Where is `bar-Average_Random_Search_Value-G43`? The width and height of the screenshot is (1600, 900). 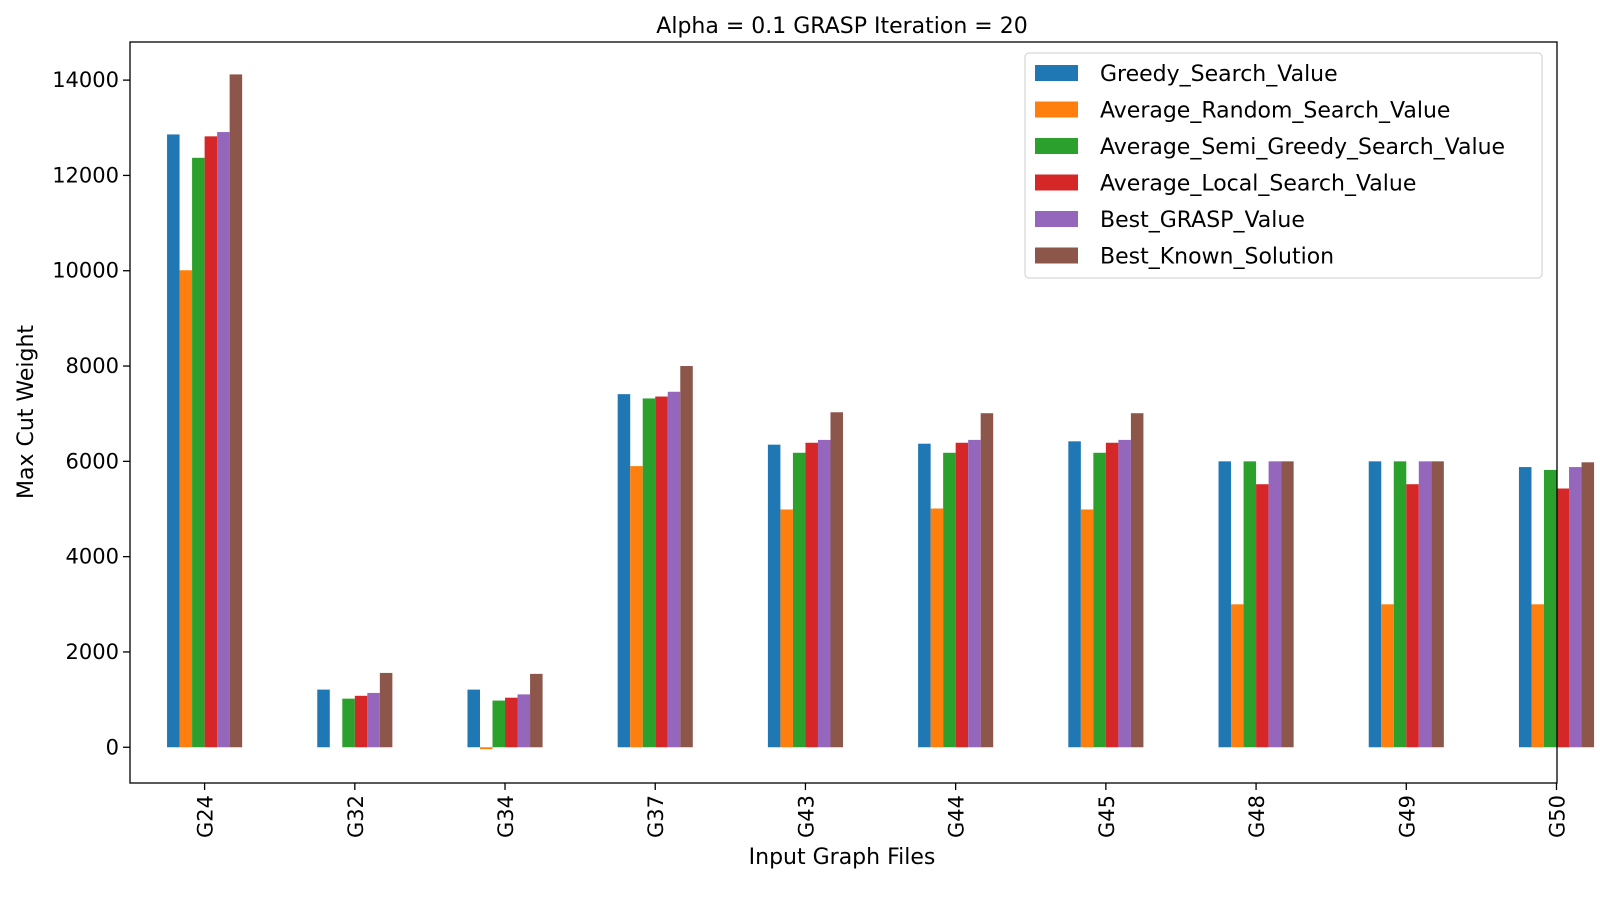 bar-Average_Random_Search_Value-G43 is located at coordinates (786, 628).